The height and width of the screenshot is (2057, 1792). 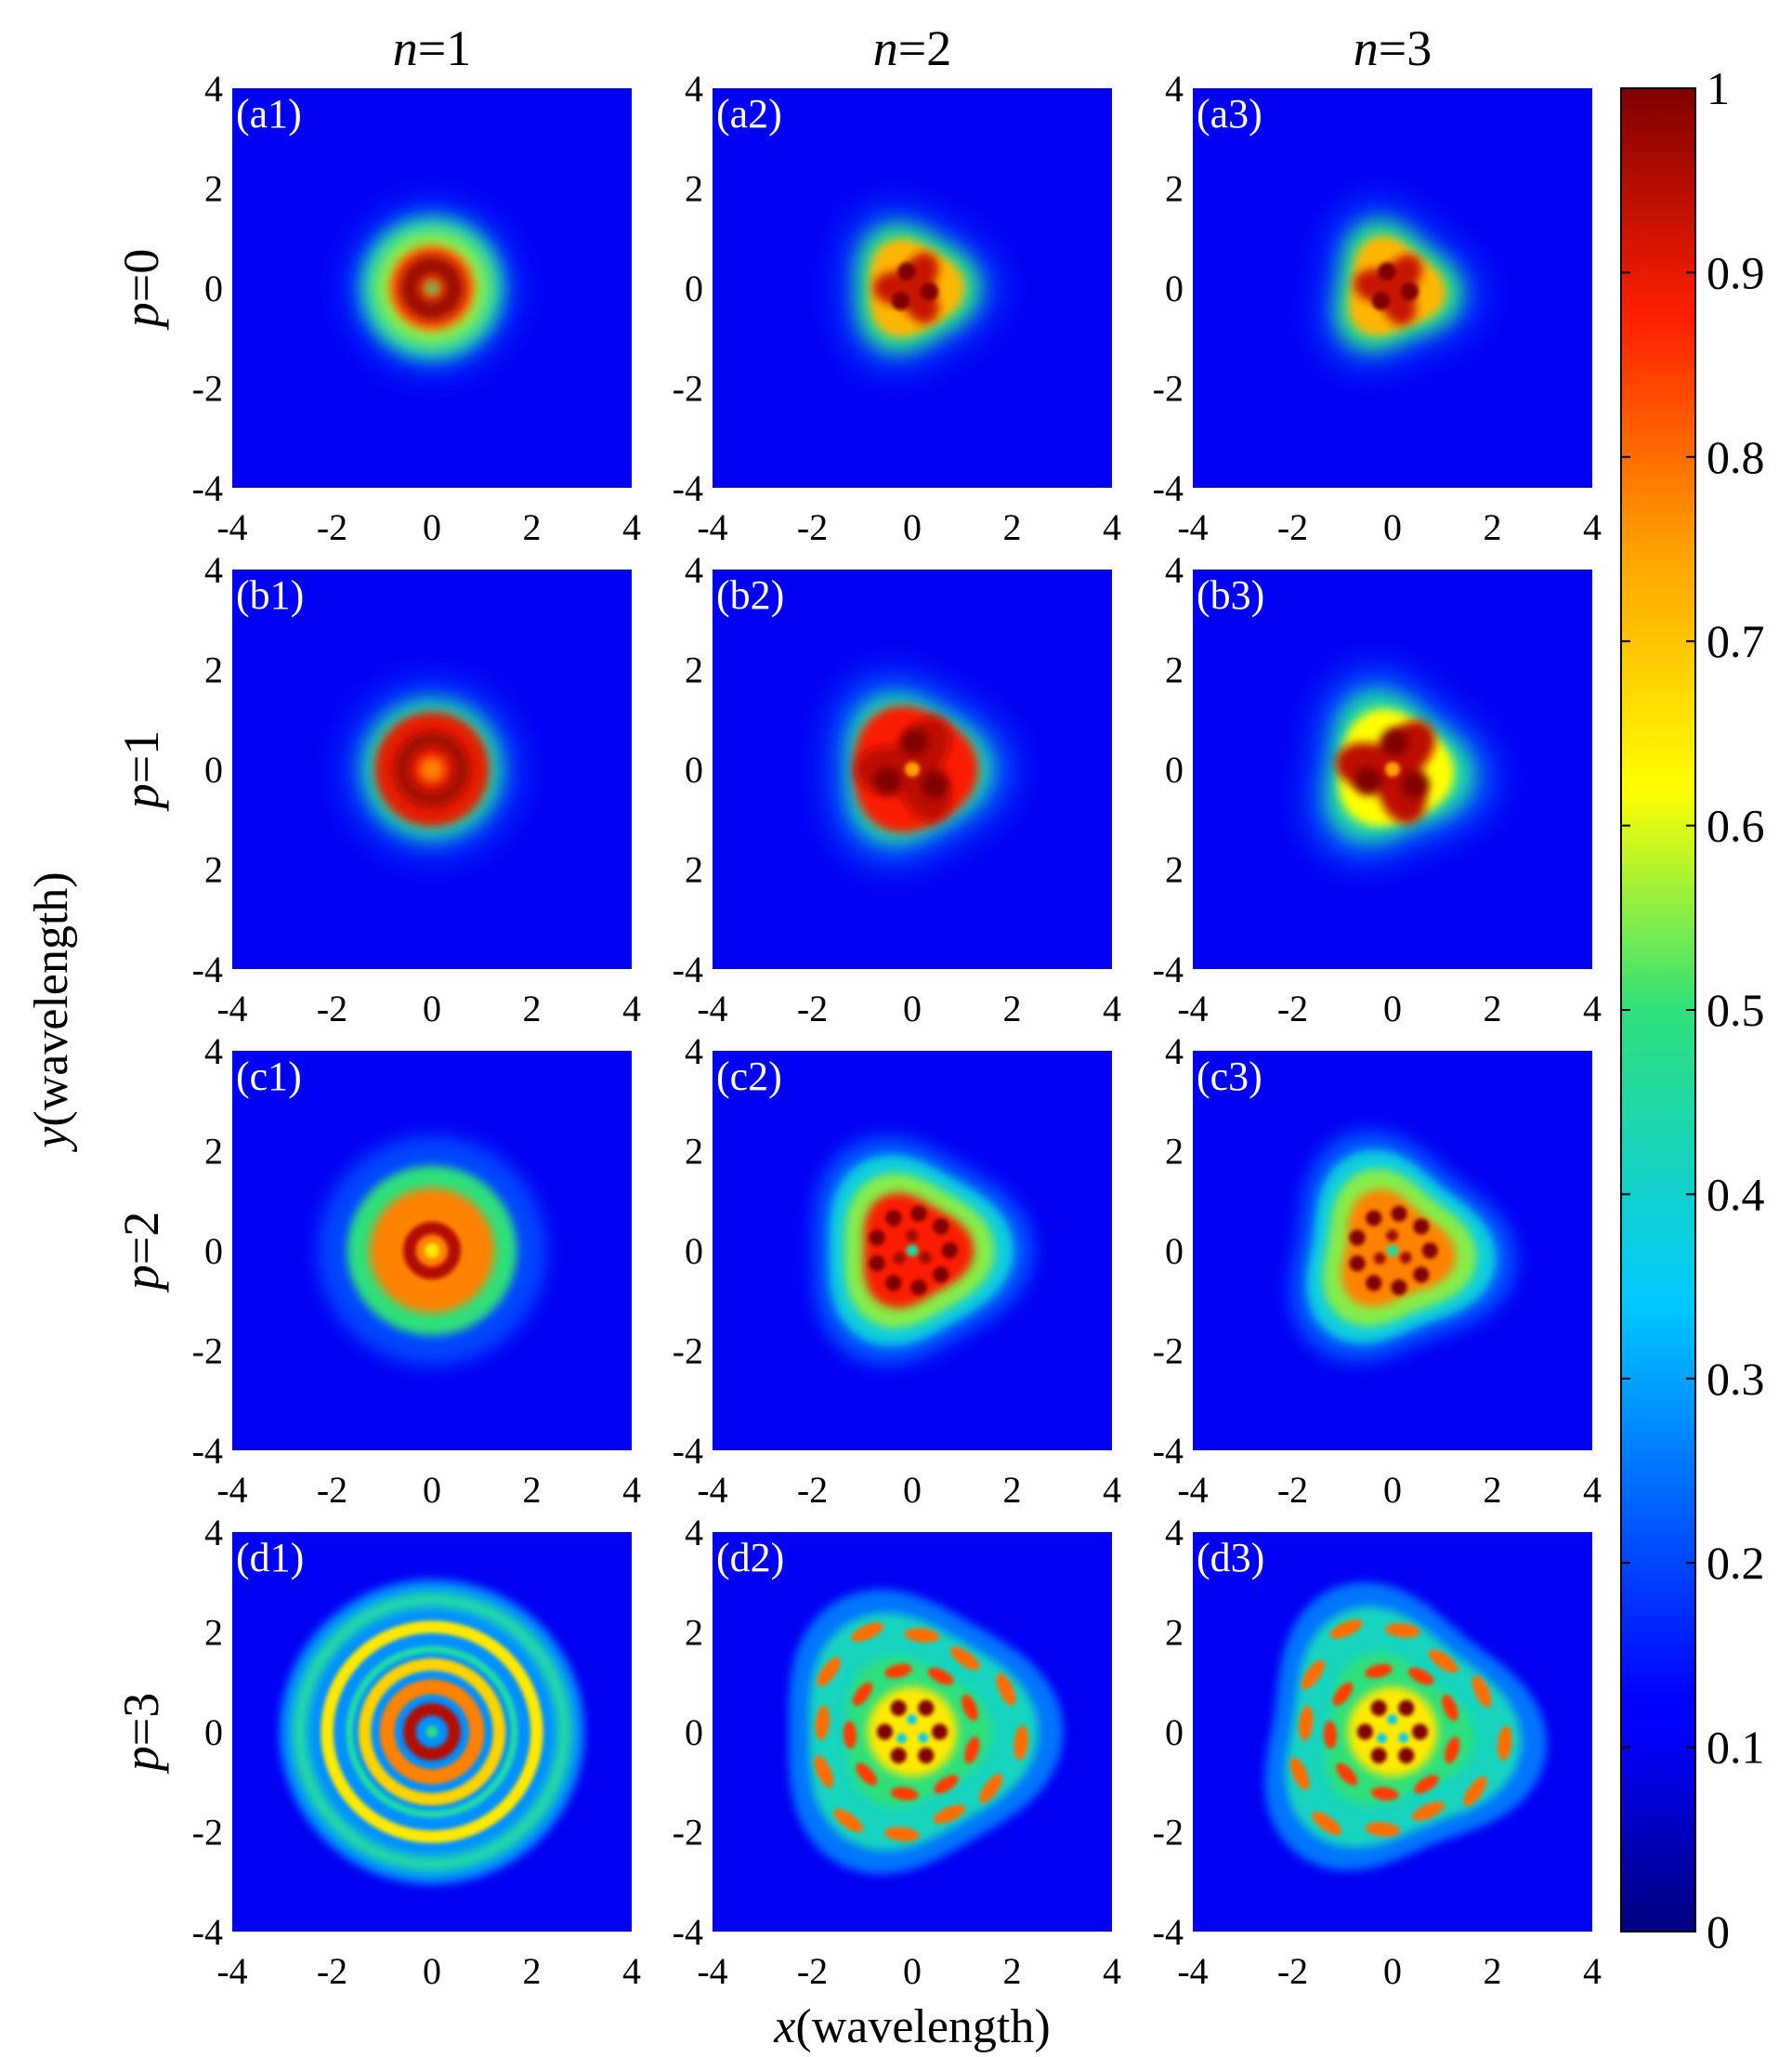 What do you see at coordinates (1736, 1010) in the screenshot?
I see `colorbar-tick-label: 0.5` at bounding box center [1736, 1010].